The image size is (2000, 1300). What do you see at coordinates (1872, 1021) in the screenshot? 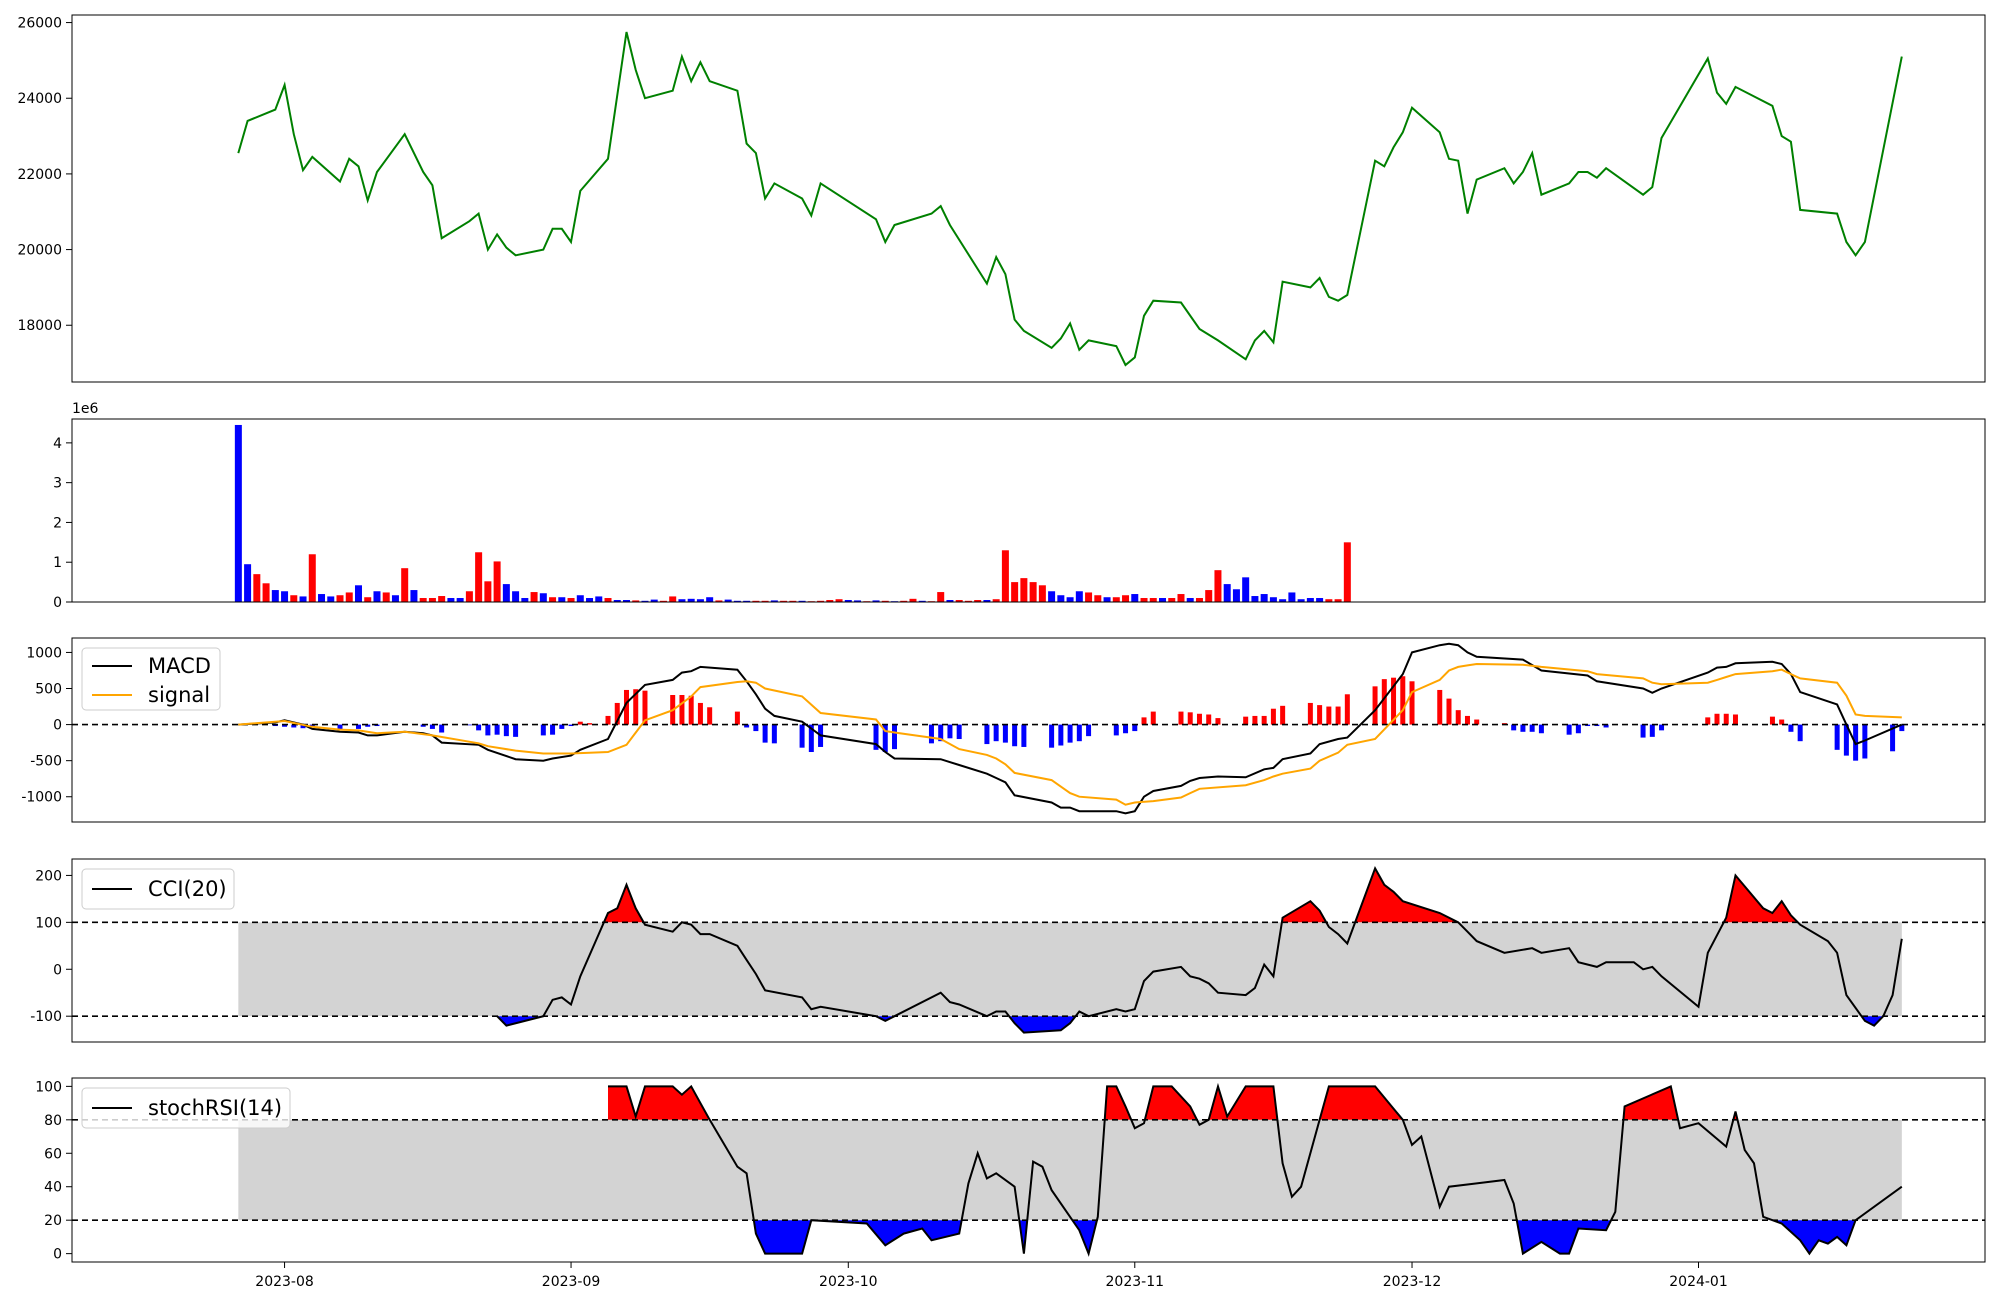
I see `cci-oversold-fill` at bounding box center [1872, 1021].